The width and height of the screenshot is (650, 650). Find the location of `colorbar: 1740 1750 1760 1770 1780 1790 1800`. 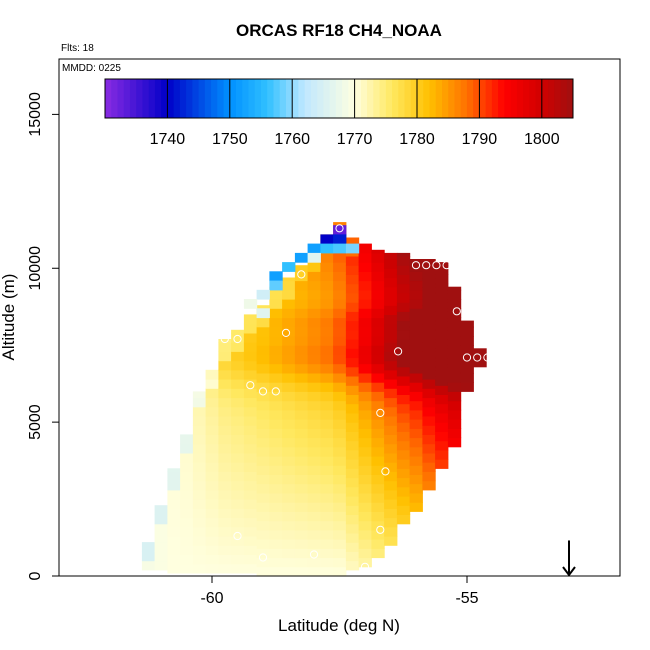

colorbar: 1740 1750 1760 1770 1780 1790 1800 is located at coordinates (339, 113).